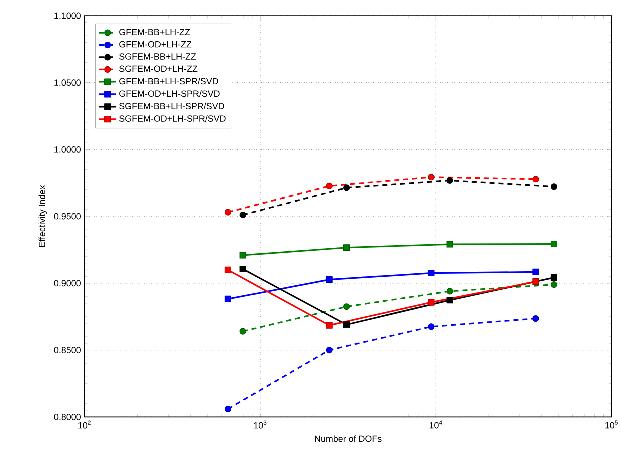 The height and width of the screenshot is (467, 622). What do you see at coordinates (67, 83) in the screenshot?
I see `y-tick-label: 1.0500` at bounding box center [67, 83].